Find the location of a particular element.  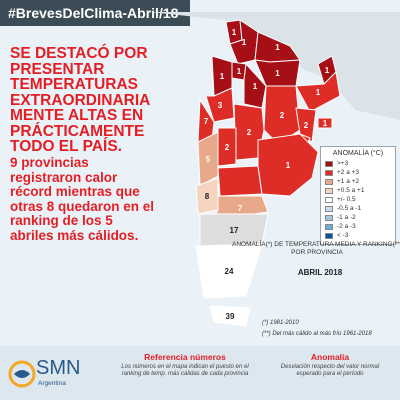

province-rank-label: 8 is located at coordinates (207, 196).